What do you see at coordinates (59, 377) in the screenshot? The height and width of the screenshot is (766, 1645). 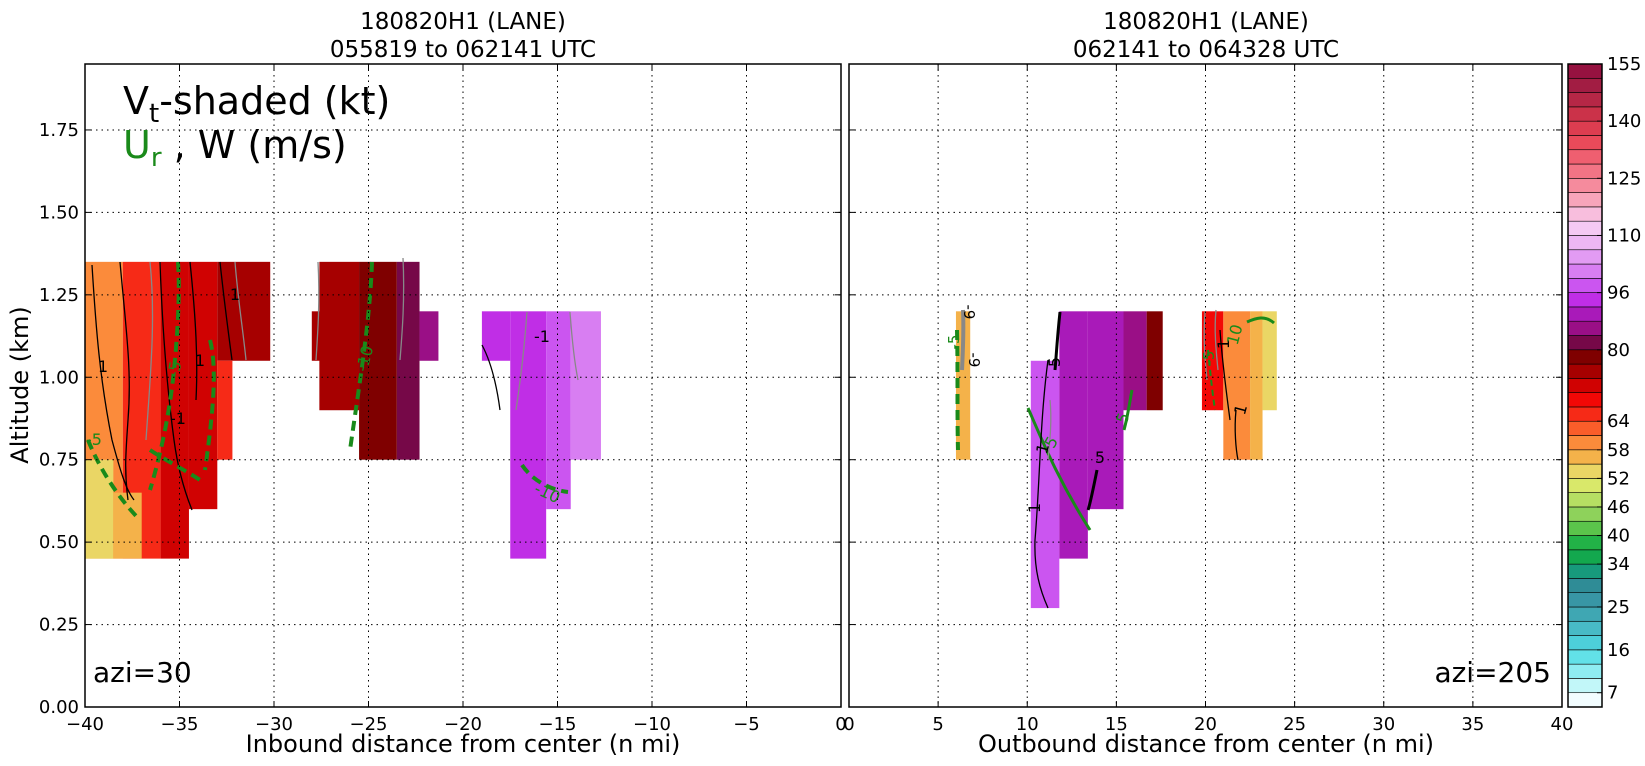 I see `y-tick-label: 1.00` at bounding box center [59, 377].